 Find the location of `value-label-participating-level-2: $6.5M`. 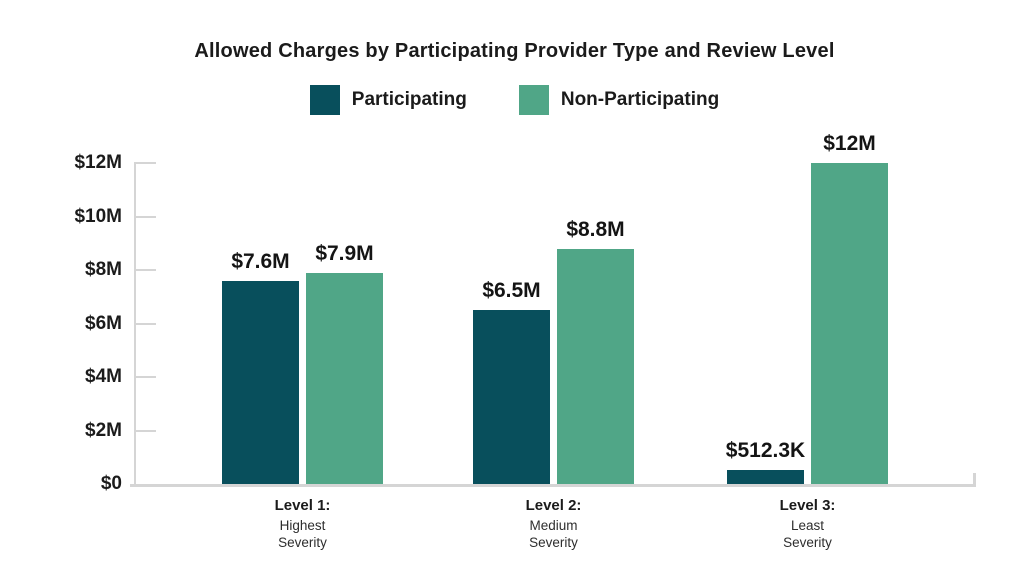

value-label-participating-level-2: $6.5M is located at coordinates (511, 290).